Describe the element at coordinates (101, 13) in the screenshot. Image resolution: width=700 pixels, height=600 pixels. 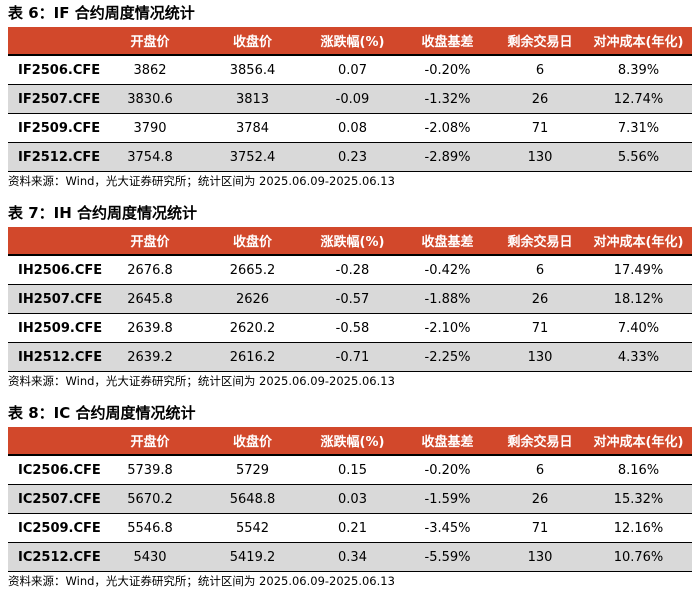
I see `table-title: 表 6：IF 合约周度情况统计` at that location.